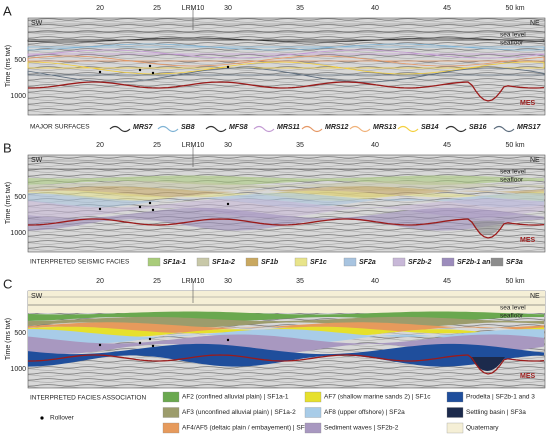 The width and height of the screenshot is (550, 434). What do you see at coordinates (7, 147) in the screenshot?
I see `panel-label: B` at bounding box center [7, 147].